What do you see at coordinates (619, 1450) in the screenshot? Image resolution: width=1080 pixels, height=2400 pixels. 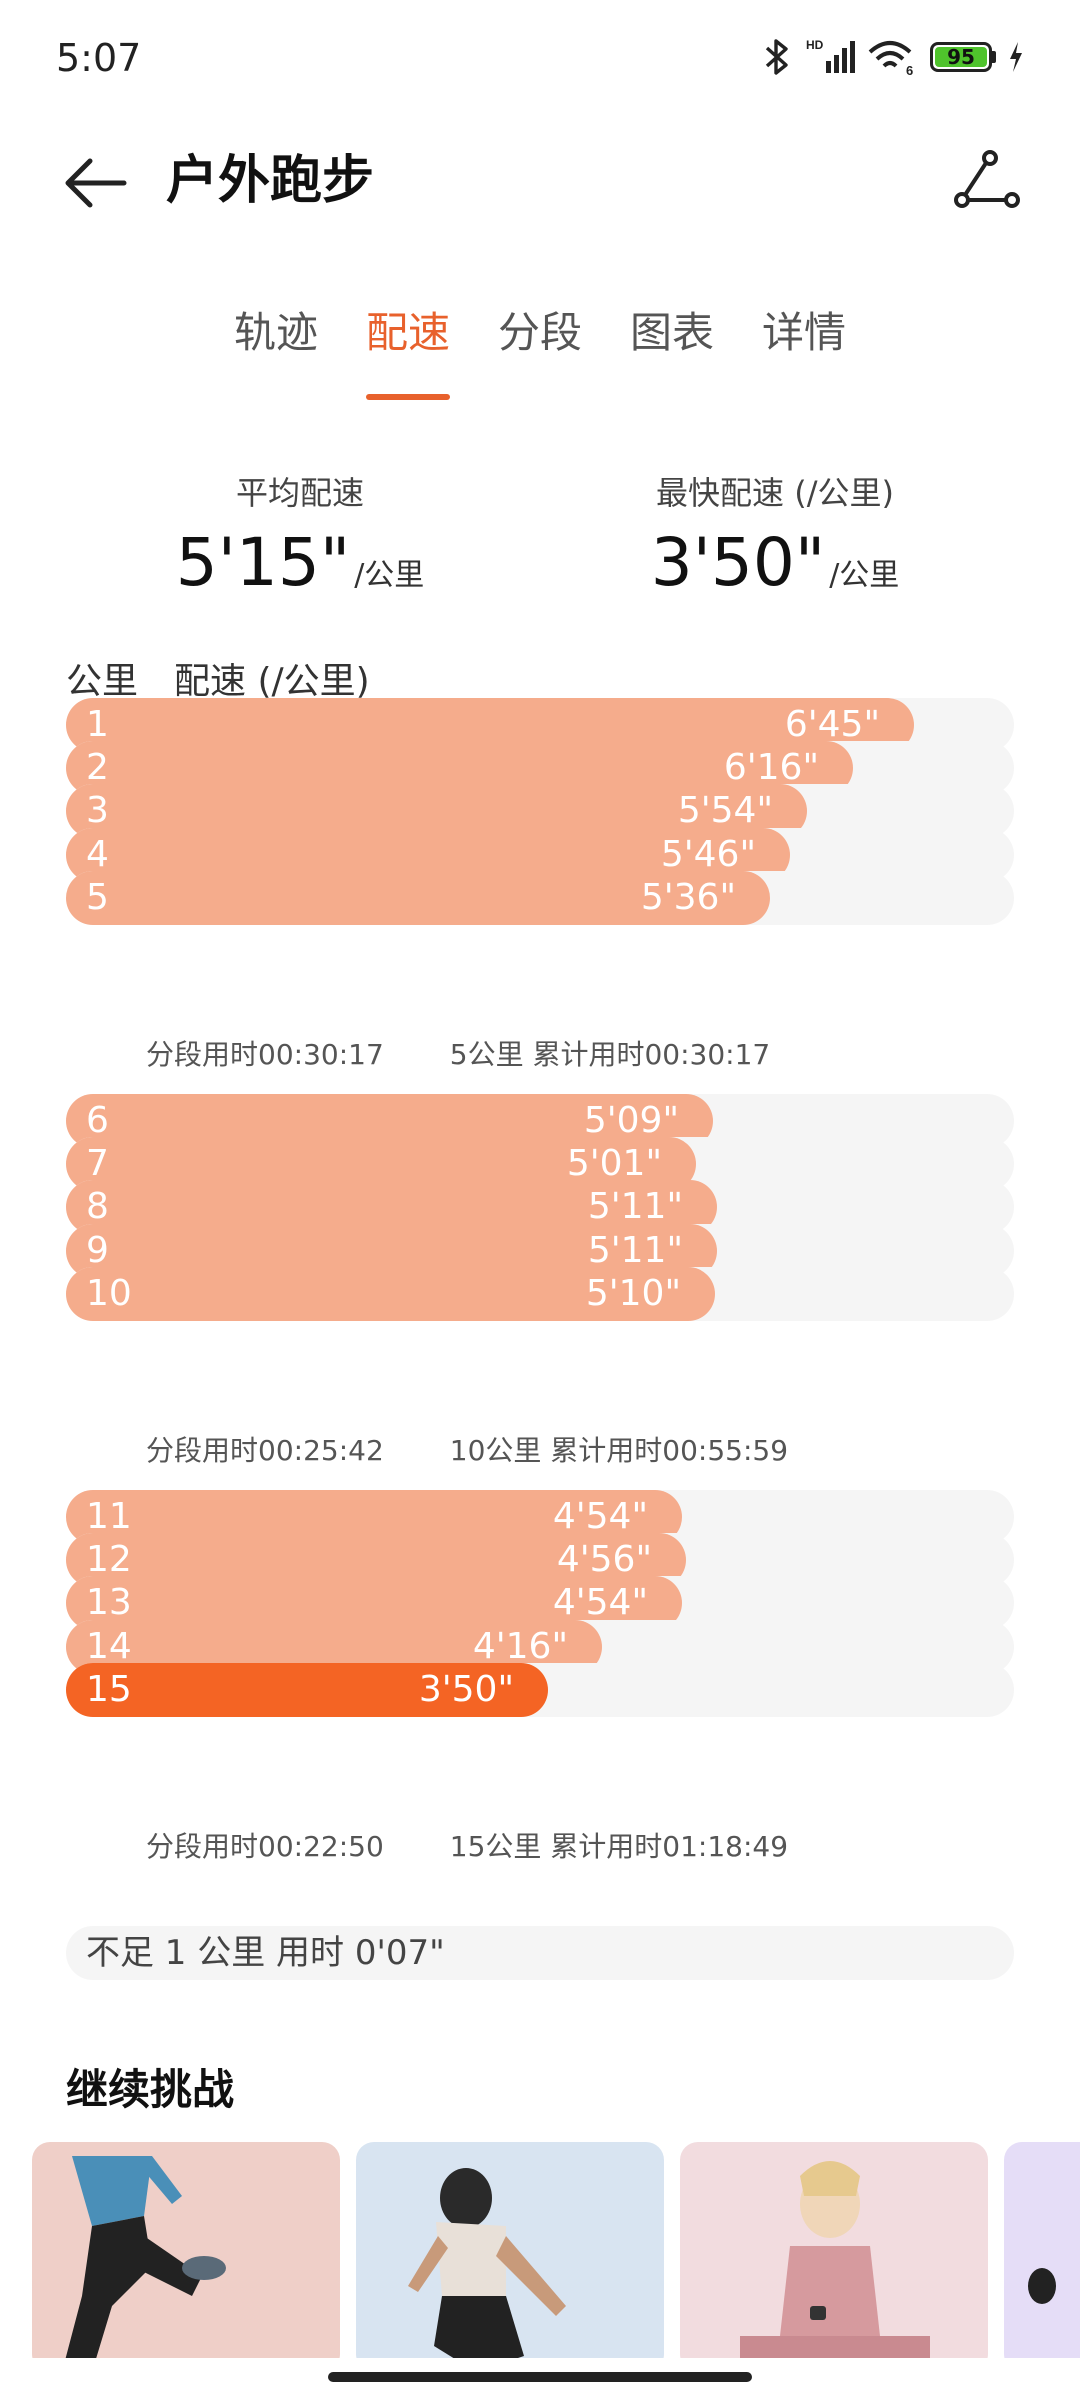 I see `cumulative-time: 10公里 累计用时00:55:59` at bounding box center [619, 1450].